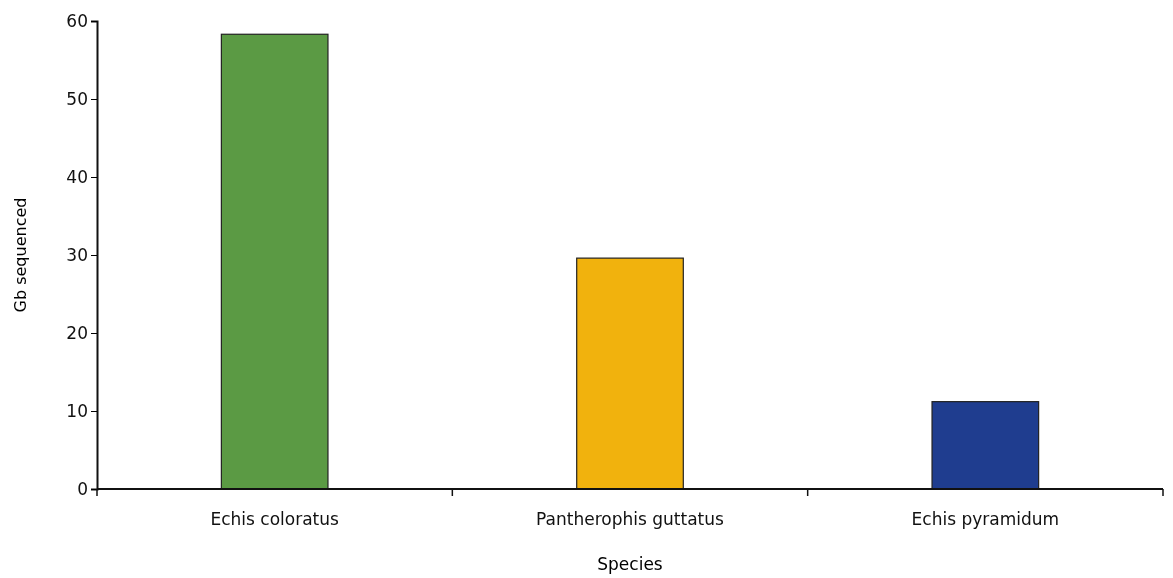 This screenshot has width=1173, height=578. What do you see at coordinates (20, 255) in the screenshot?
I see `y-axis-title: Gb sequenced` at bounding box center [20, 255].